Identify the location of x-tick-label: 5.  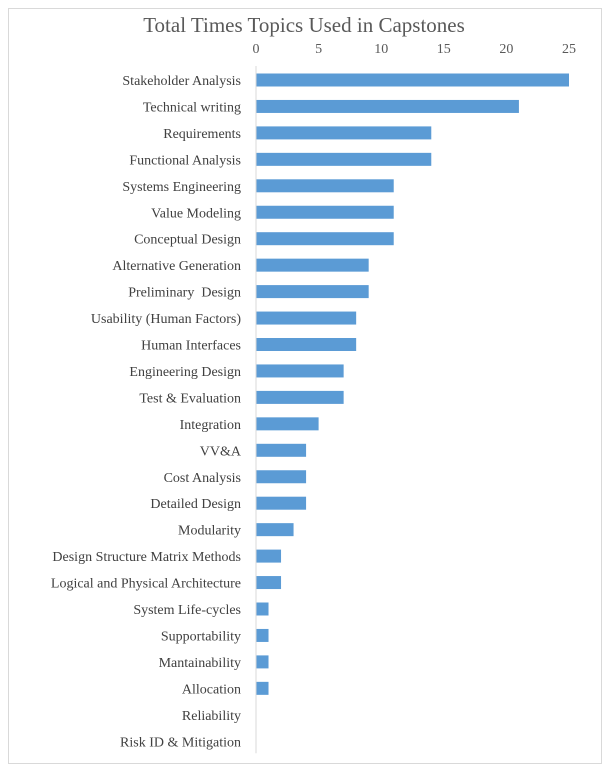
(318, 49).